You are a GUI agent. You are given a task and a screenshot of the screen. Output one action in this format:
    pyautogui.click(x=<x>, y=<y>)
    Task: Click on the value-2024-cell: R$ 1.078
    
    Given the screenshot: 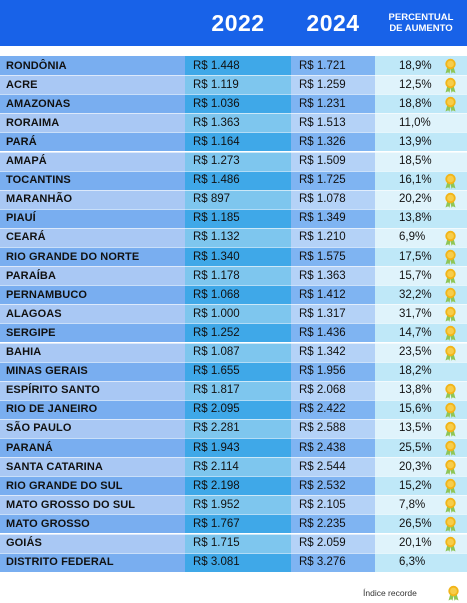 What is the action you would take?
    pyautogui.click(x=333, y=199)
    